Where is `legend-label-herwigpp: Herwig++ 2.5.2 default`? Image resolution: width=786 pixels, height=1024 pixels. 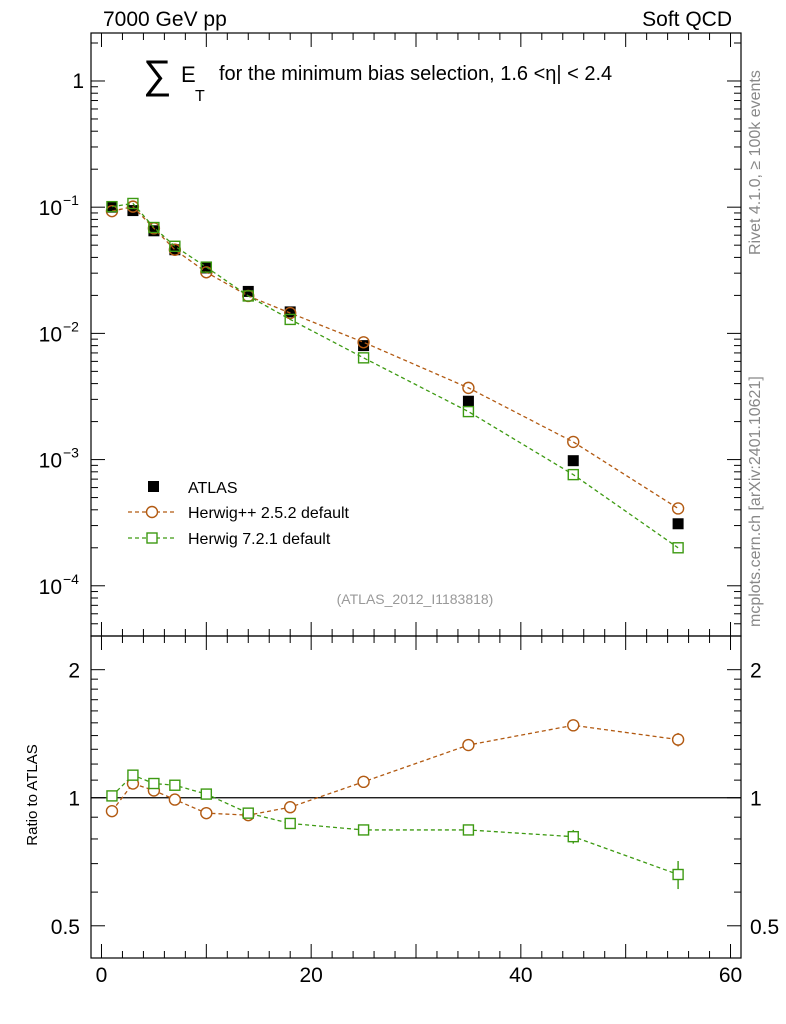 legend-label-herwigpp: Herwig++ 2.5.2 default is located at coordinates (269, 513).